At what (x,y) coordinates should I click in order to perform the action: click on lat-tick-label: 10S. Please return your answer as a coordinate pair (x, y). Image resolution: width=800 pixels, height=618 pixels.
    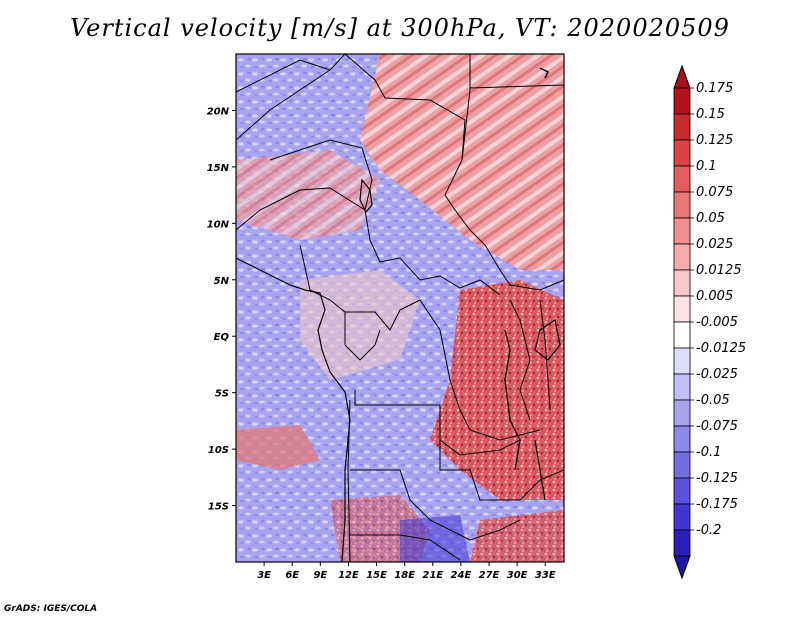
    Looking at the image, I should click on (218, 450).